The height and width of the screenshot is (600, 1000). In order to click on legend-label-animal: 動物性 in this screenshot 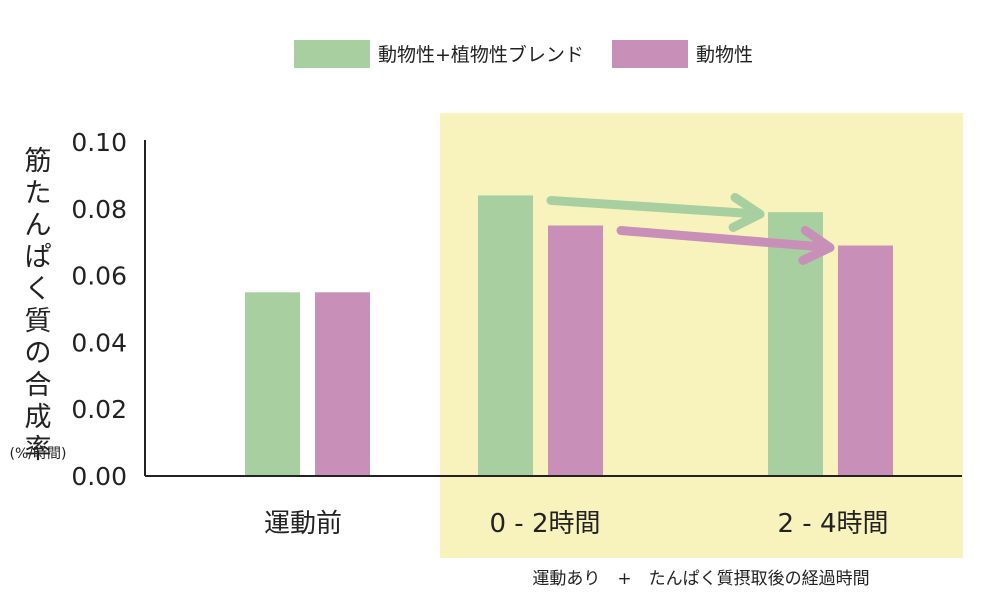, I will do `click(724, 55)`.